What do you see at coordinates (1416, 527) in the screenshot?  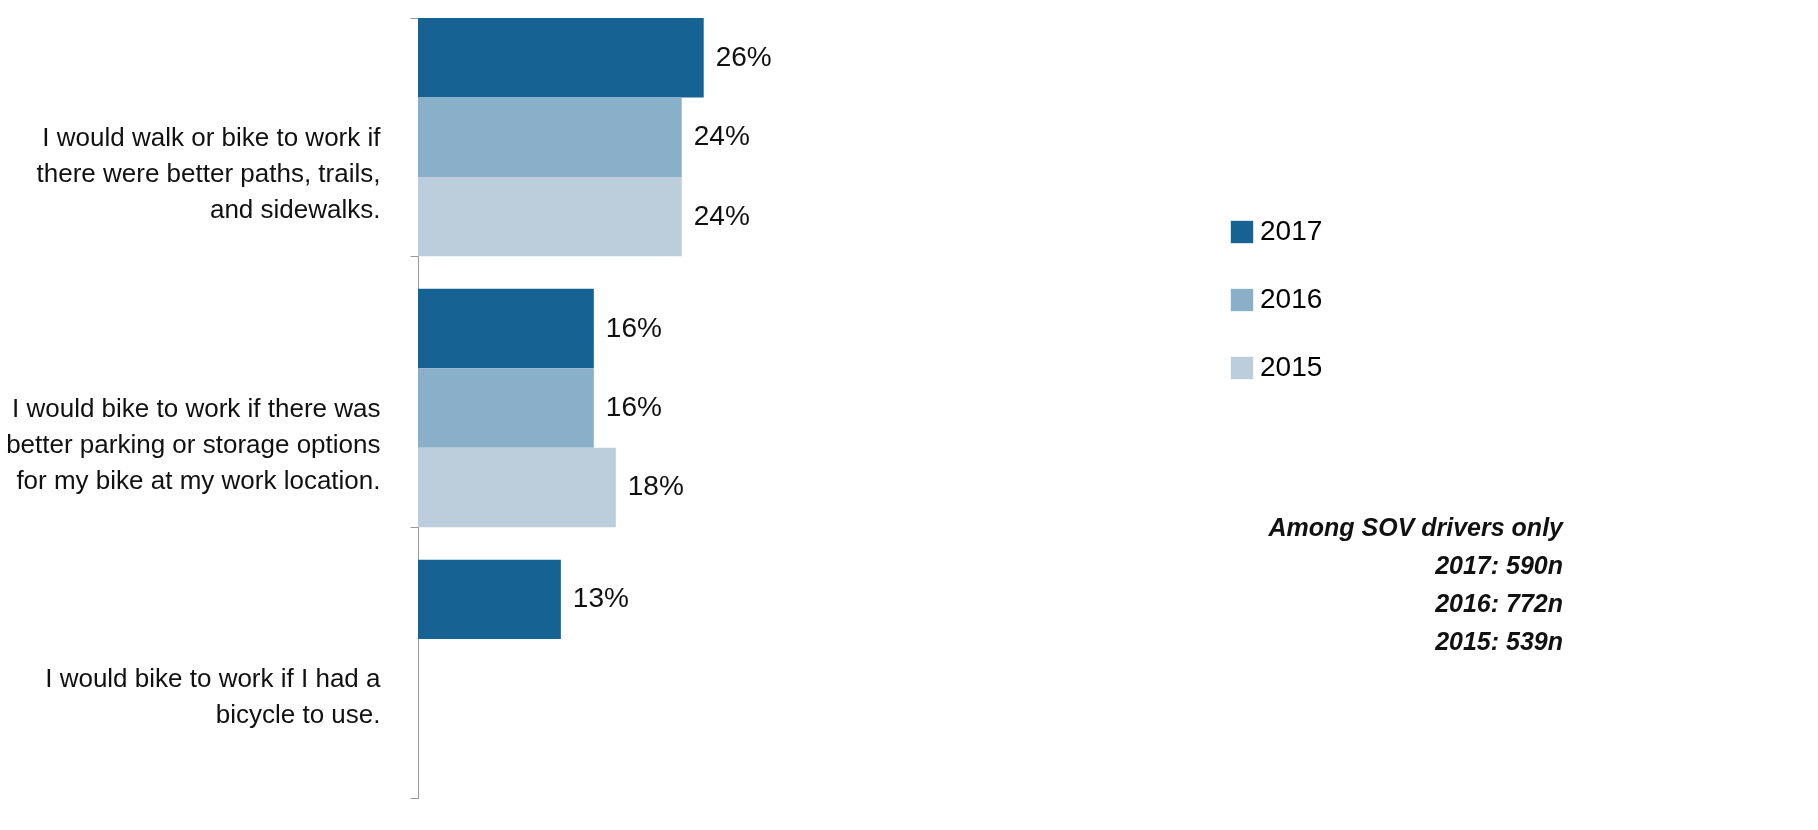 I see `text: Among SOV drivers only` at bounding box center [1416, 527].